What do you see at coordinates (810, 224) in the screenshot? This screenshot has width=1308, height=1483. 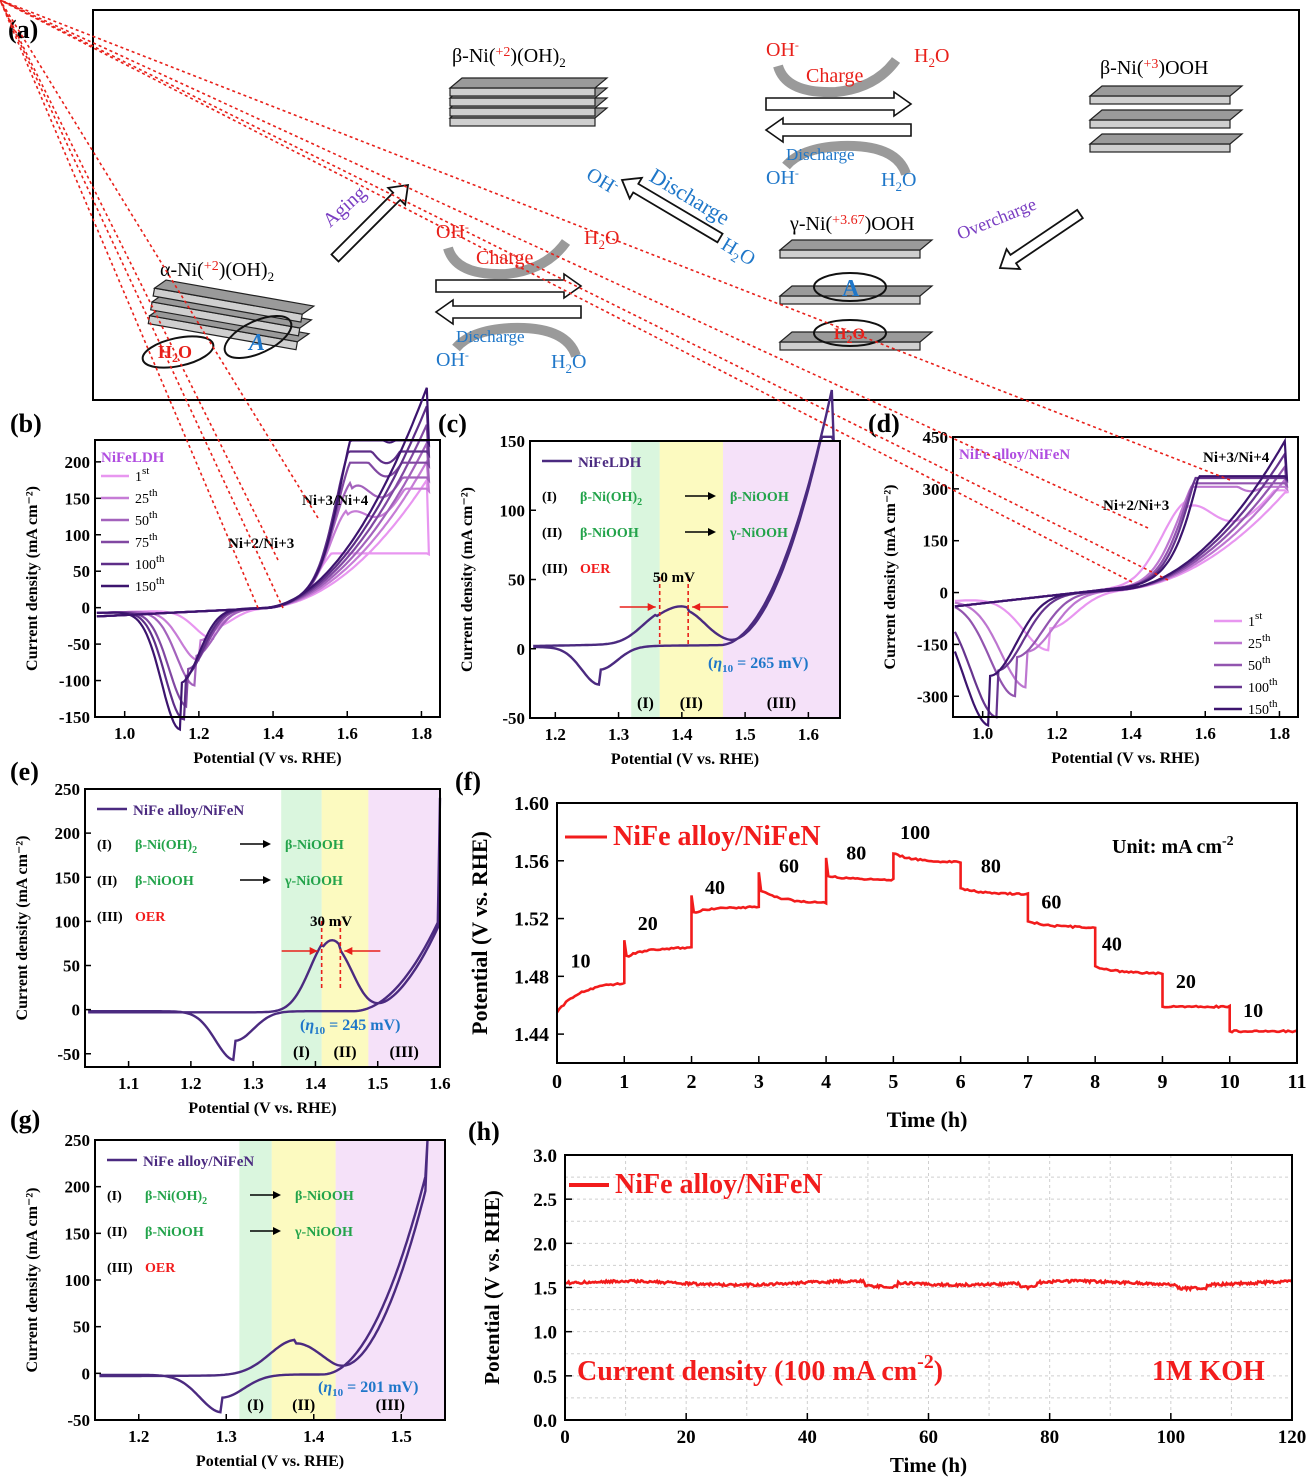 I see `text-span: γ-Ni(` at bounding box center [810, 224].